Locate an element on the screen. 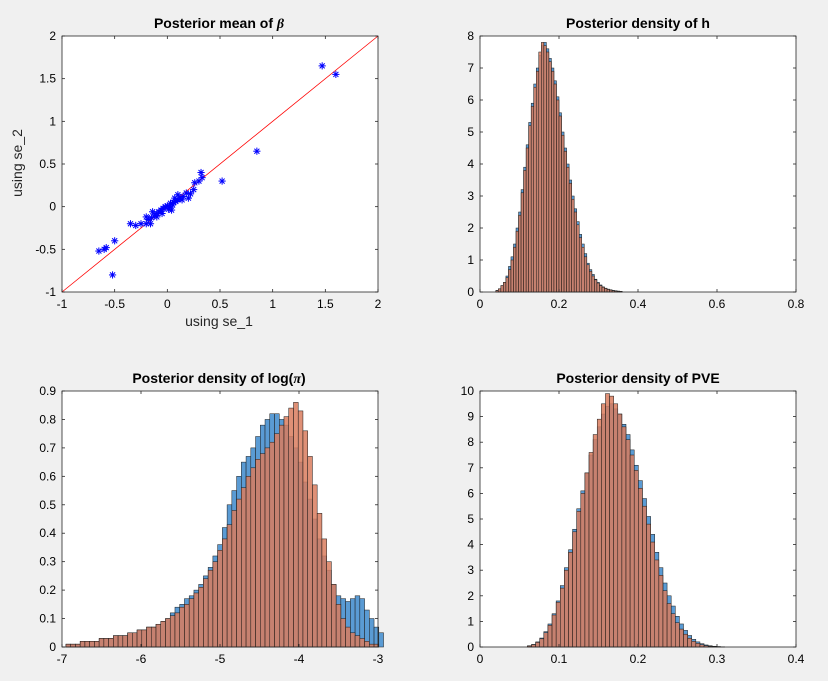 This screenshot has height=681, width=828. y-tick-label: 0.2 is located at coordinates (47, 590).